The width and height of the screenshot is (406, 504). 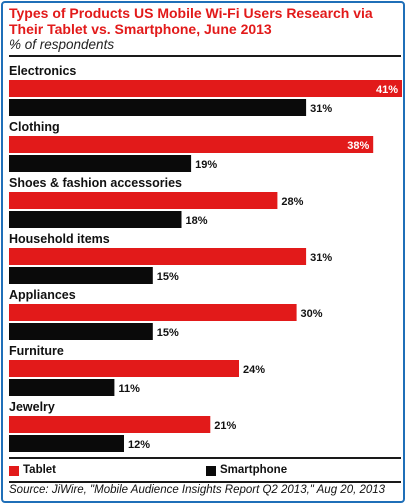 I want to click on category-label-household-items: Household items, so click(x=59, y=239).